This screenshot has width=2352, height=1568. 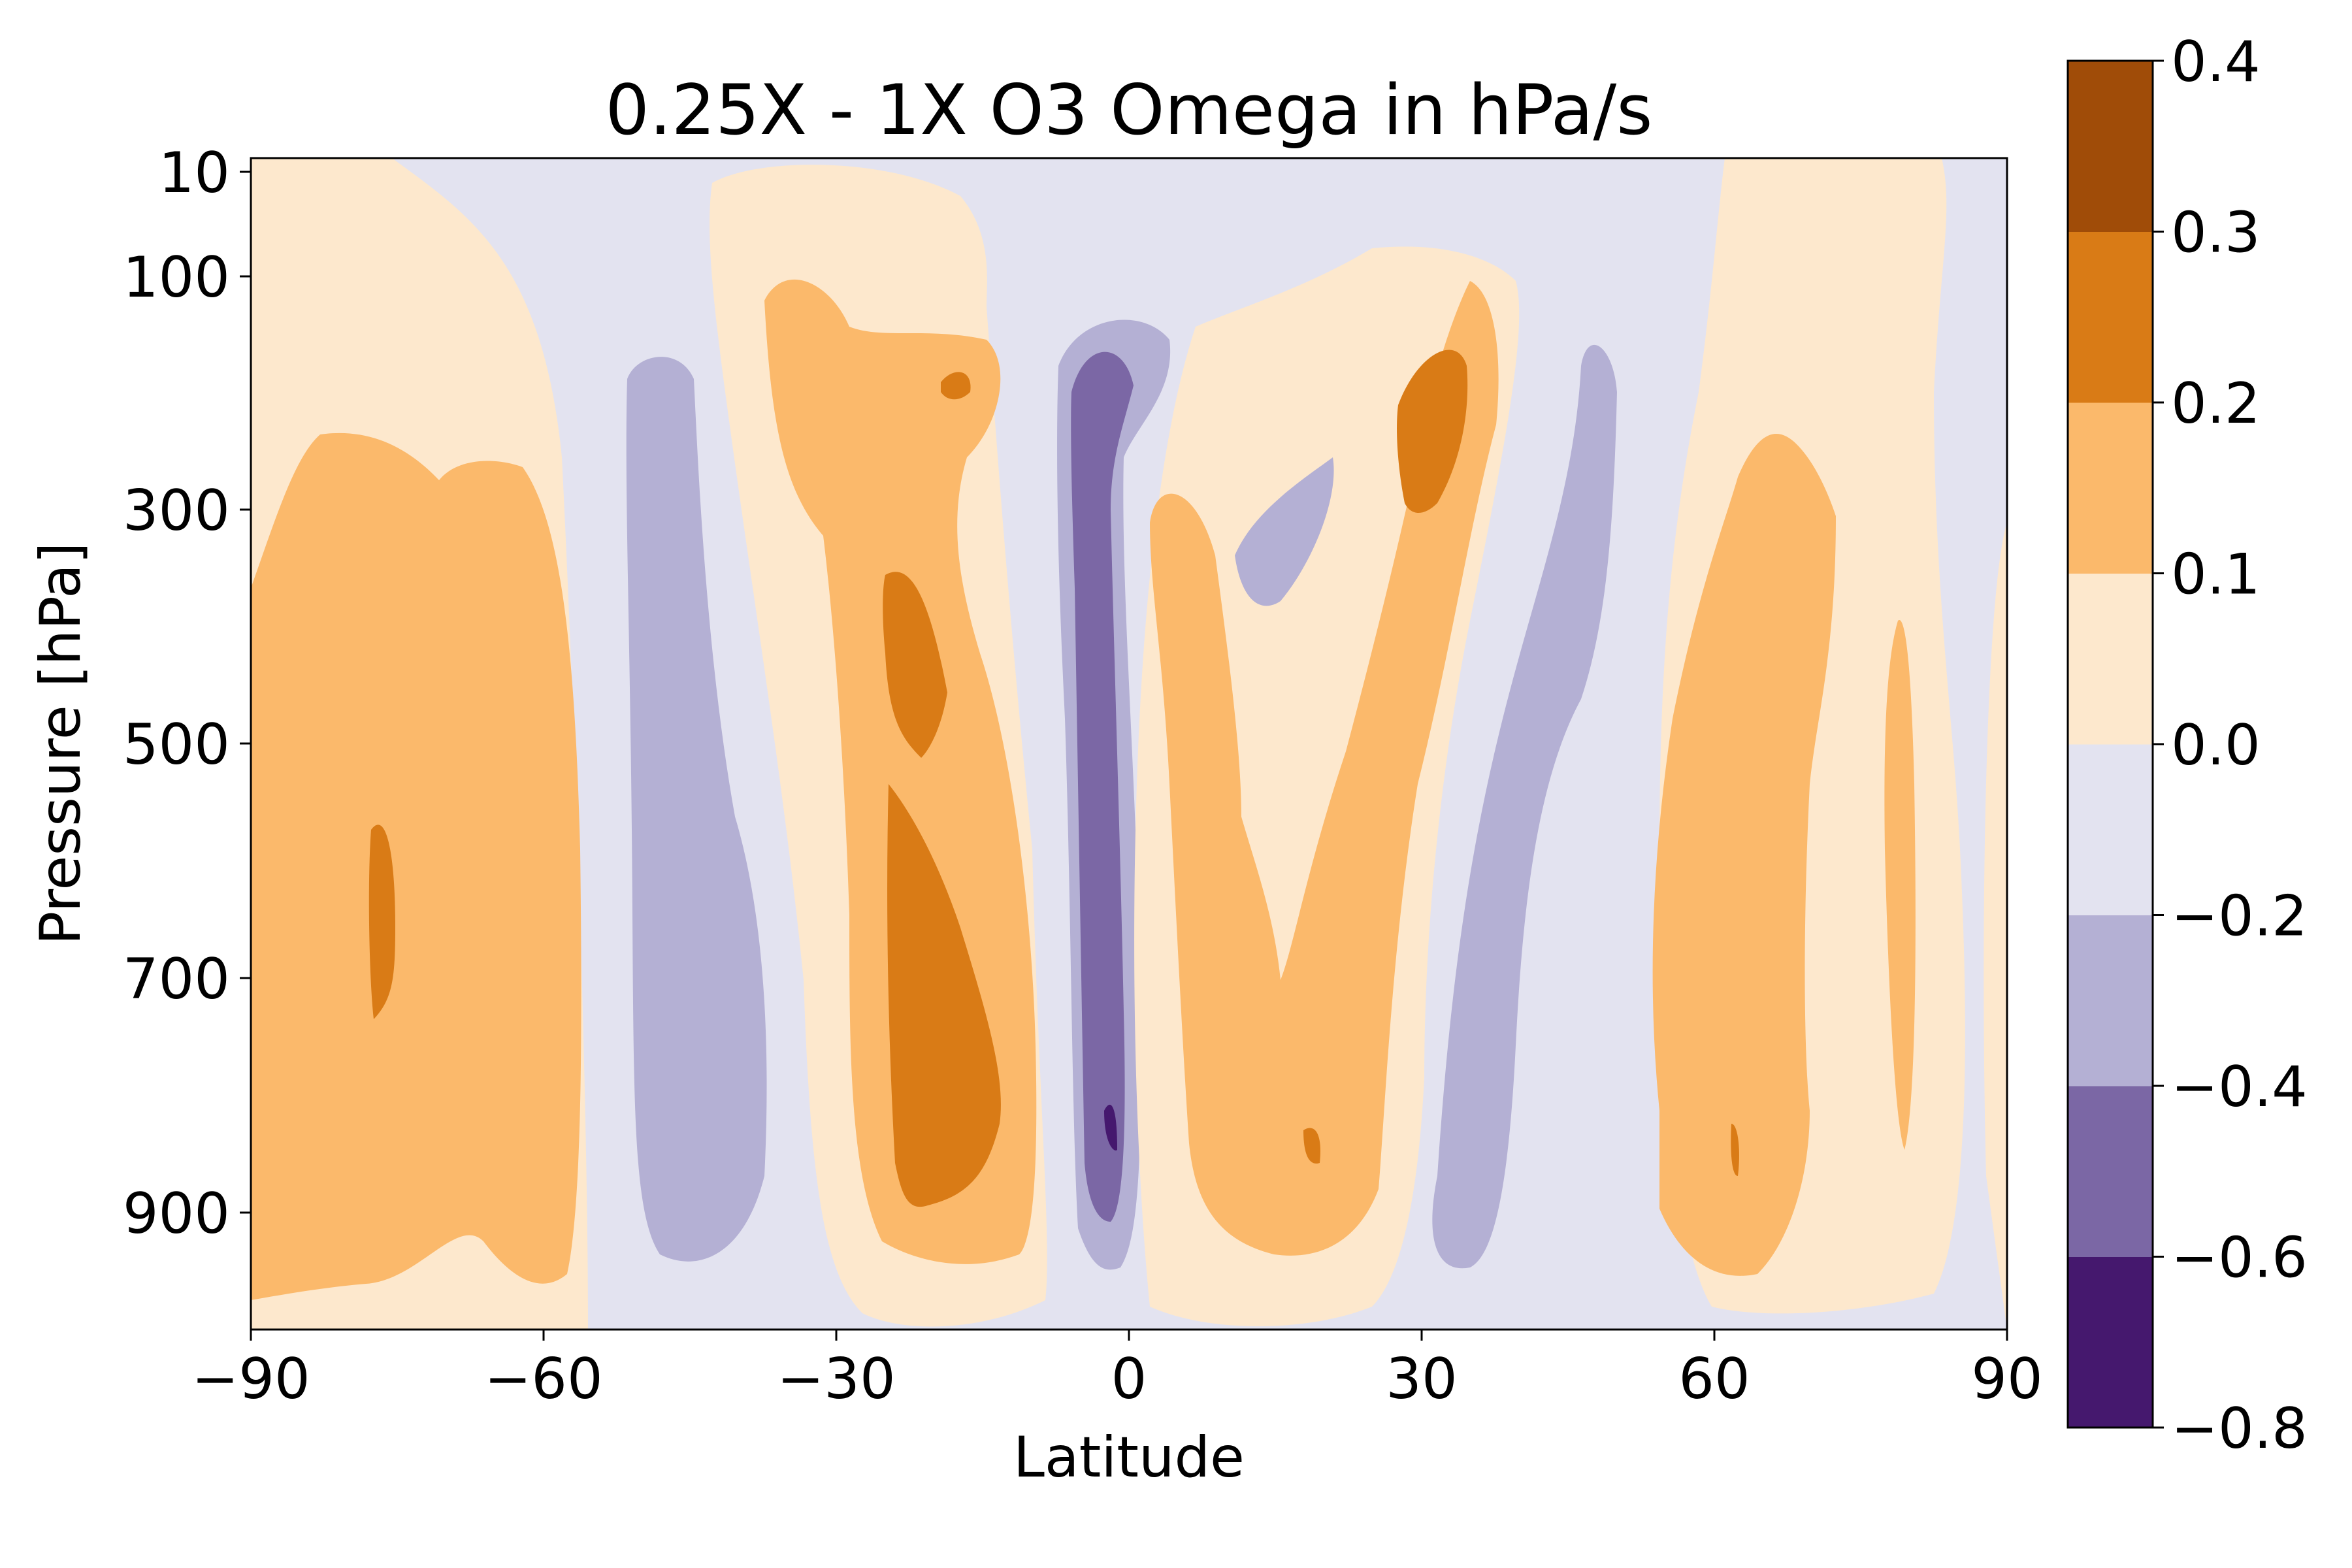 What do you see at coordinates (543, 1379) in the screenshot?
I see `x-tick-label: −60` at bounding box center [543, 1379].